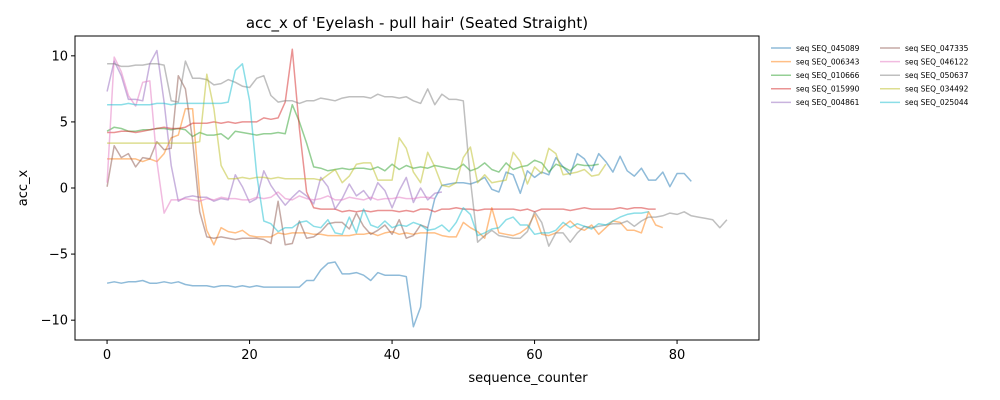 The height and width of the screenshot is (400, 1000). Describe the element at coordinates (528, 378) in the screenshot. I see `x-axis-label: sequence_counter` at that location.